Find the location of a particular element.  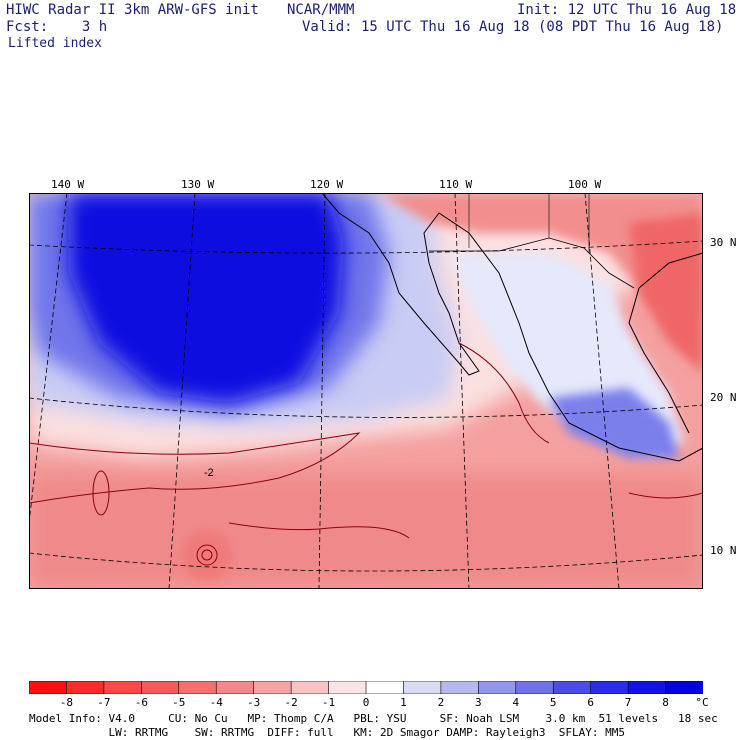

meridian-100w is located at coordinates (602, 391).